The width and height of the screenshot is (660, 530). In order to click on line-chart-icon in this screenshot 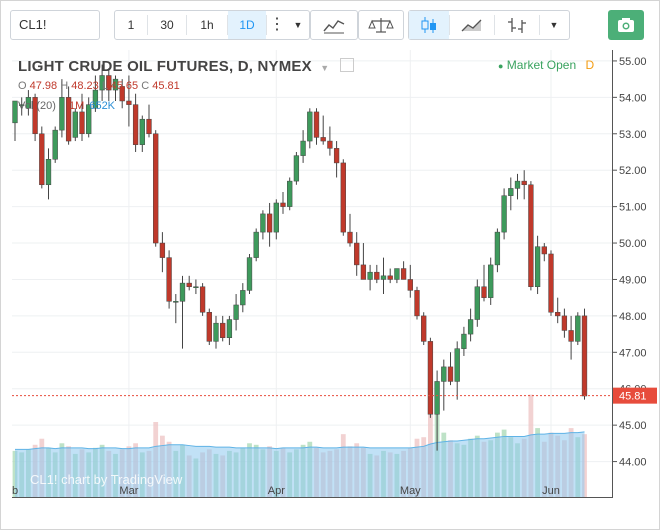, I will do `click(471, 25)`.